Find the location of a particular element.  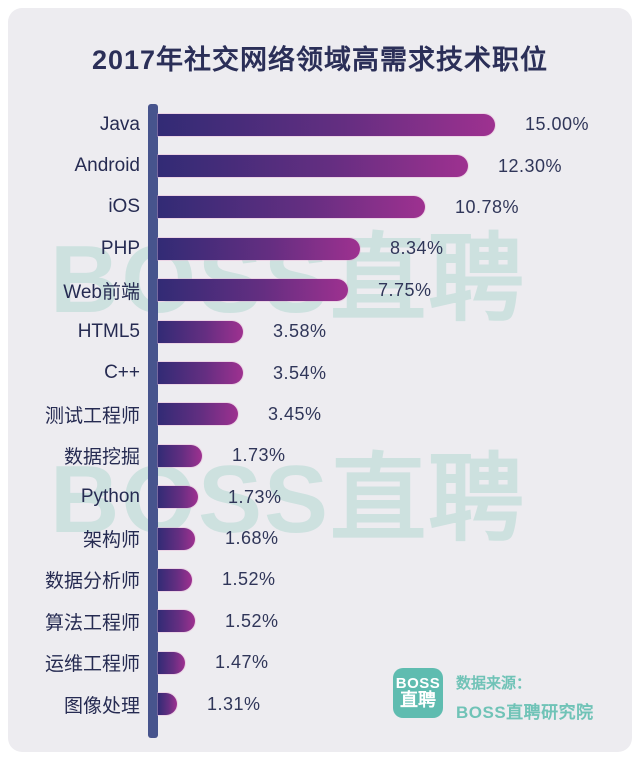

category-label: 算法工程师 is located at coordinates (92, 623).